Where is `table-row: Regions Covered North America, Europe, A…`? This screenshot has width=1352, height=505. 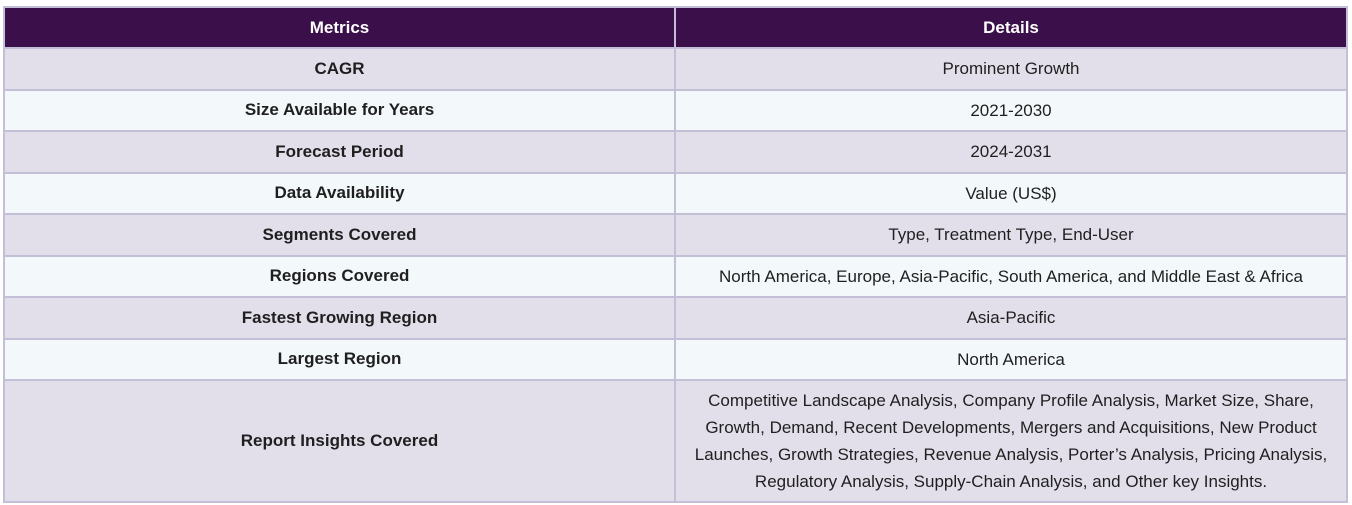
table-row: Regions Covered North America, Europe, A… is located at coordinates (675, 276).